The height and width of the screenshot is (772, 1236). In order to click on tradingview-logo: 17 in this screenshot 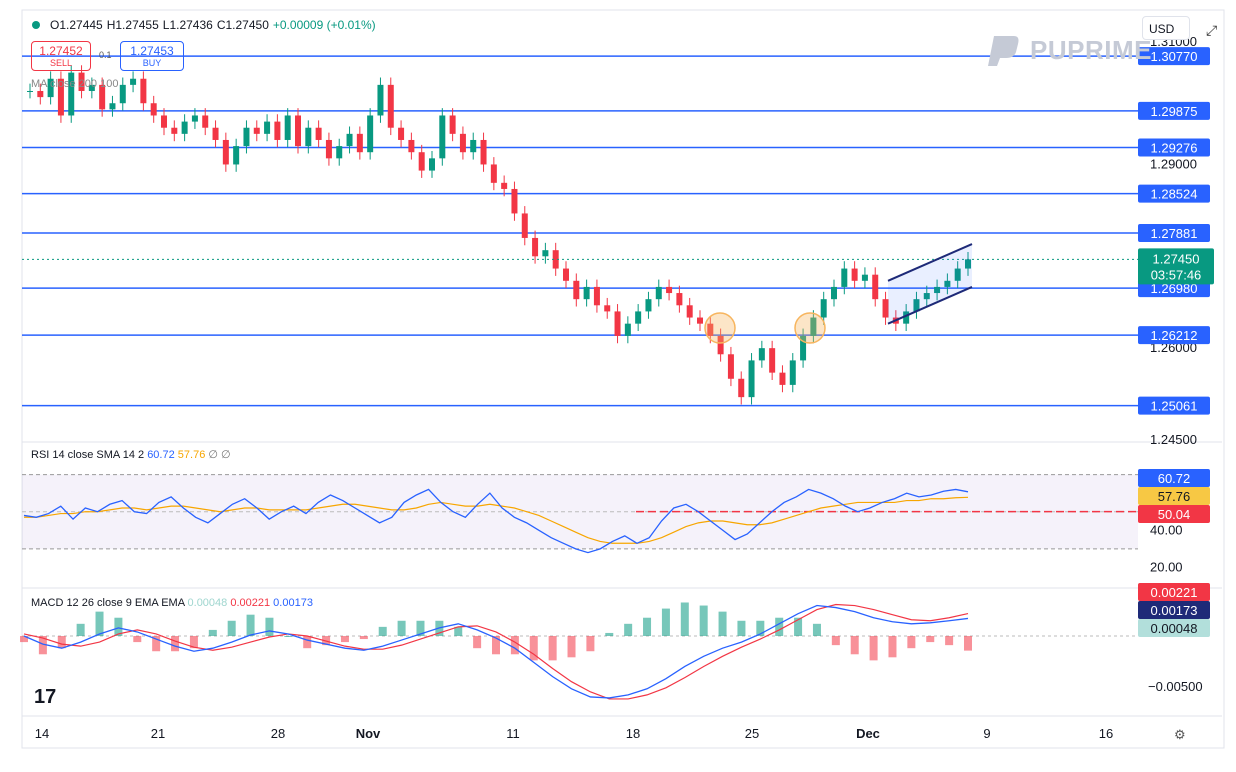, I will do `click(45, 697)`.